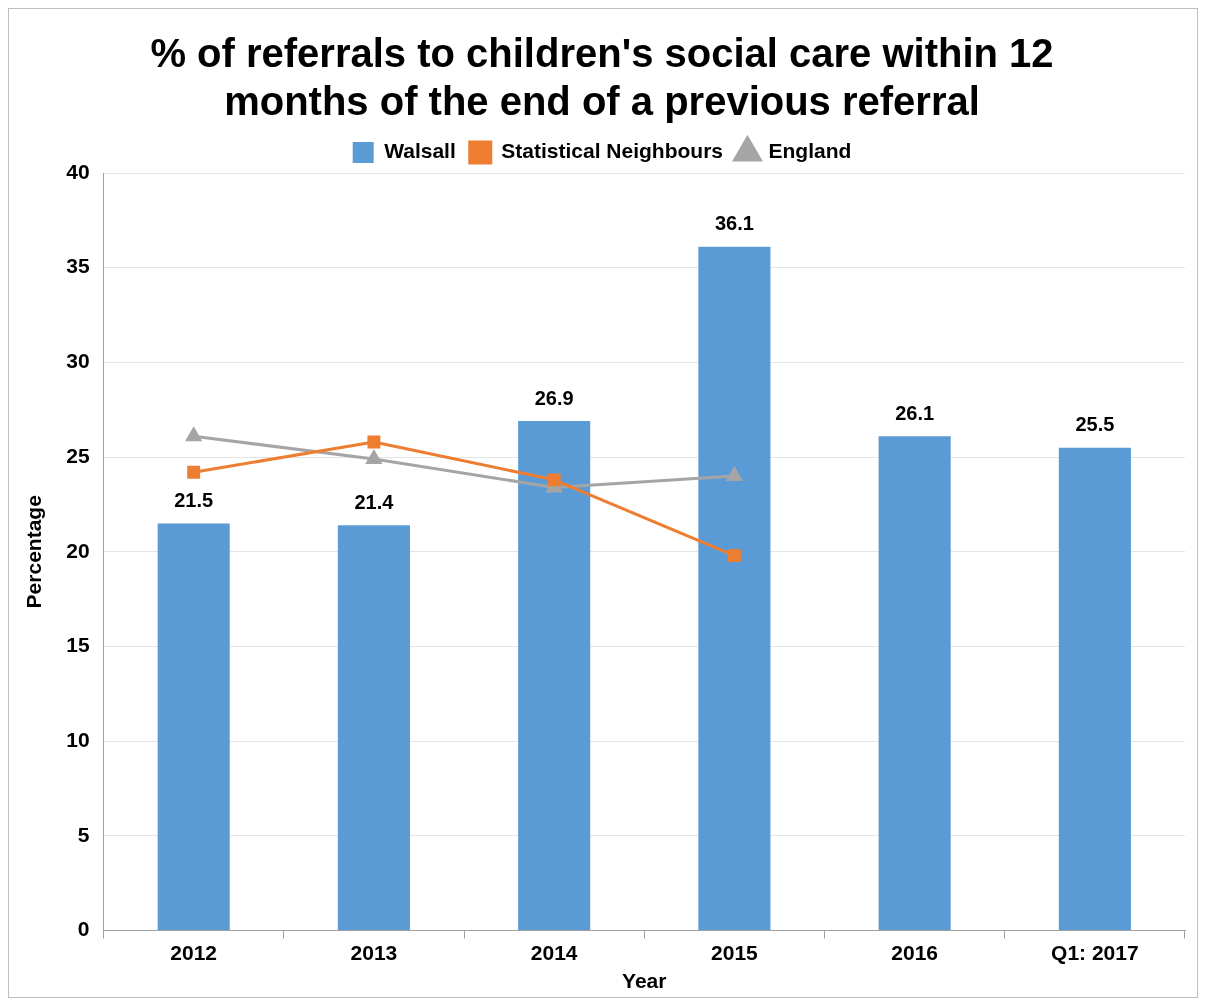 This screenshot has width=1208, height=1008. What do you see at coordinates (1095, 952) in the screenshot?
I see `x-tick-label: Q1: 2017` at bounding box center [1095, 952].